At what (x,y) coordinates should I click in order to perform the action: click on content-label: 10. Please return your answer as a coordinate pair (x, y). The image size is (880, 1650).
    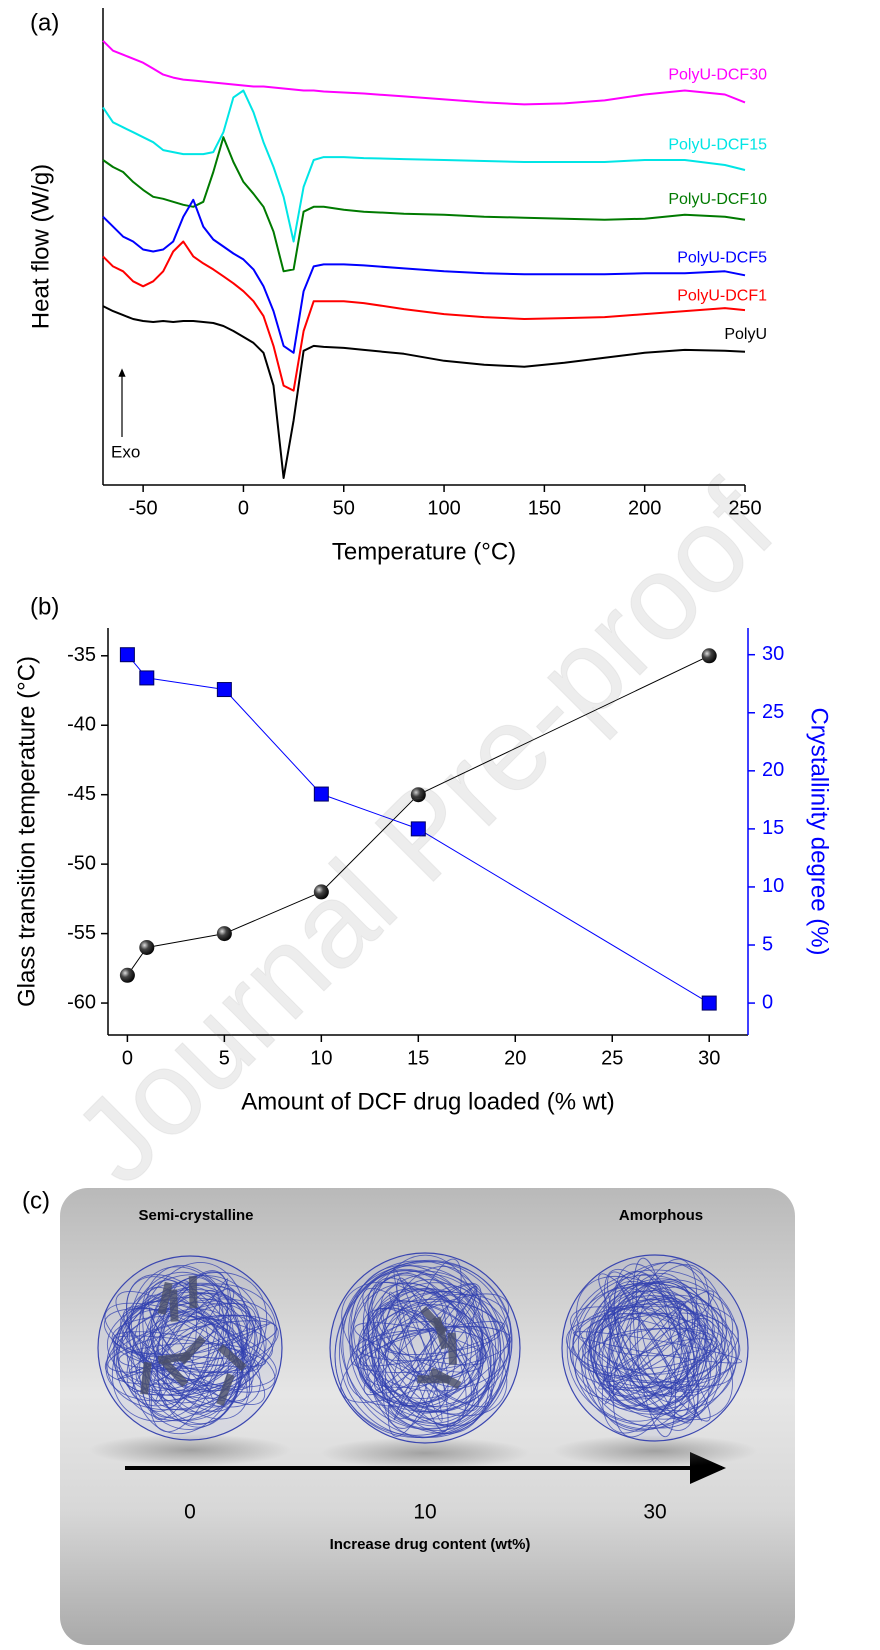
    Looking at the image, I should click on (424, 1512).